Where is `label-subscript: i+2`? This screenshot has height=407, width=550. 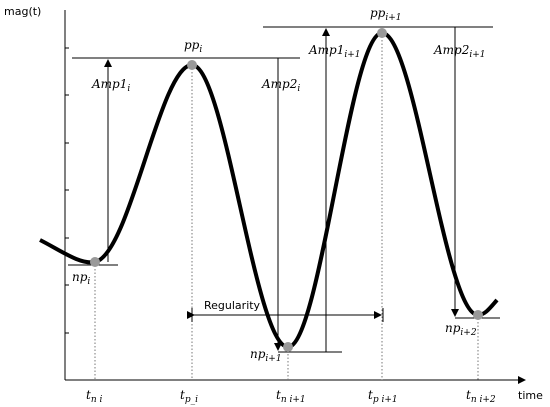 label-subscript: i+2 is located at coordinates (468, 333).